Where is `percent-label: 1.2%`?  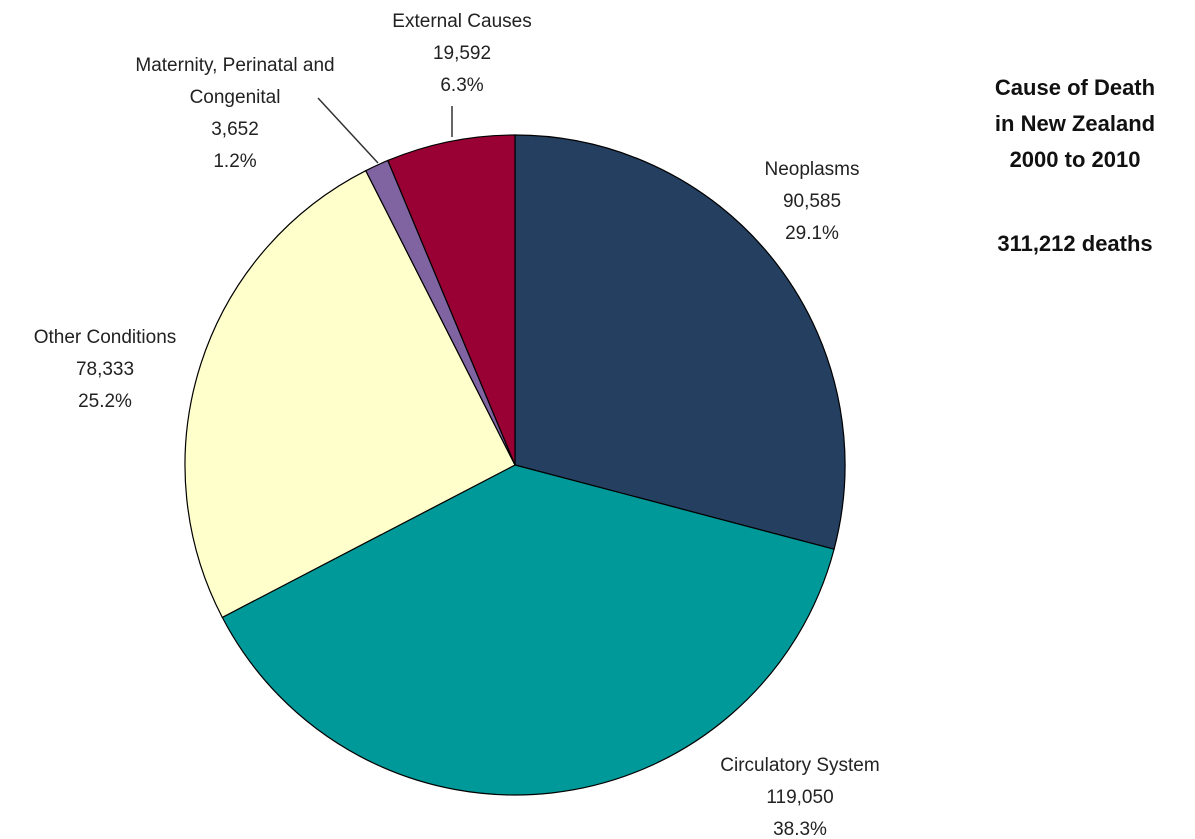
percent-label: 1.2% is located at coordinates (235, 161).